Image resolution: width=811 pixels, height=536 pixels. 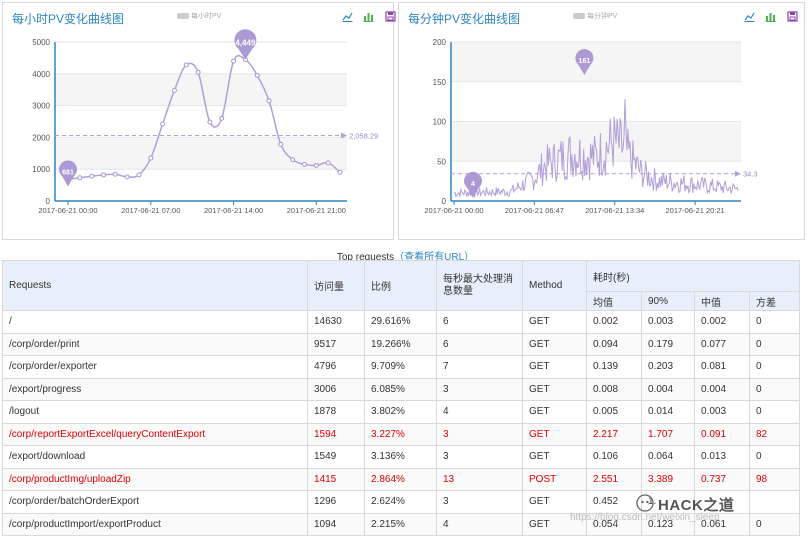 I want to click on y-tick-label: 50, so click(x=441, y=161).